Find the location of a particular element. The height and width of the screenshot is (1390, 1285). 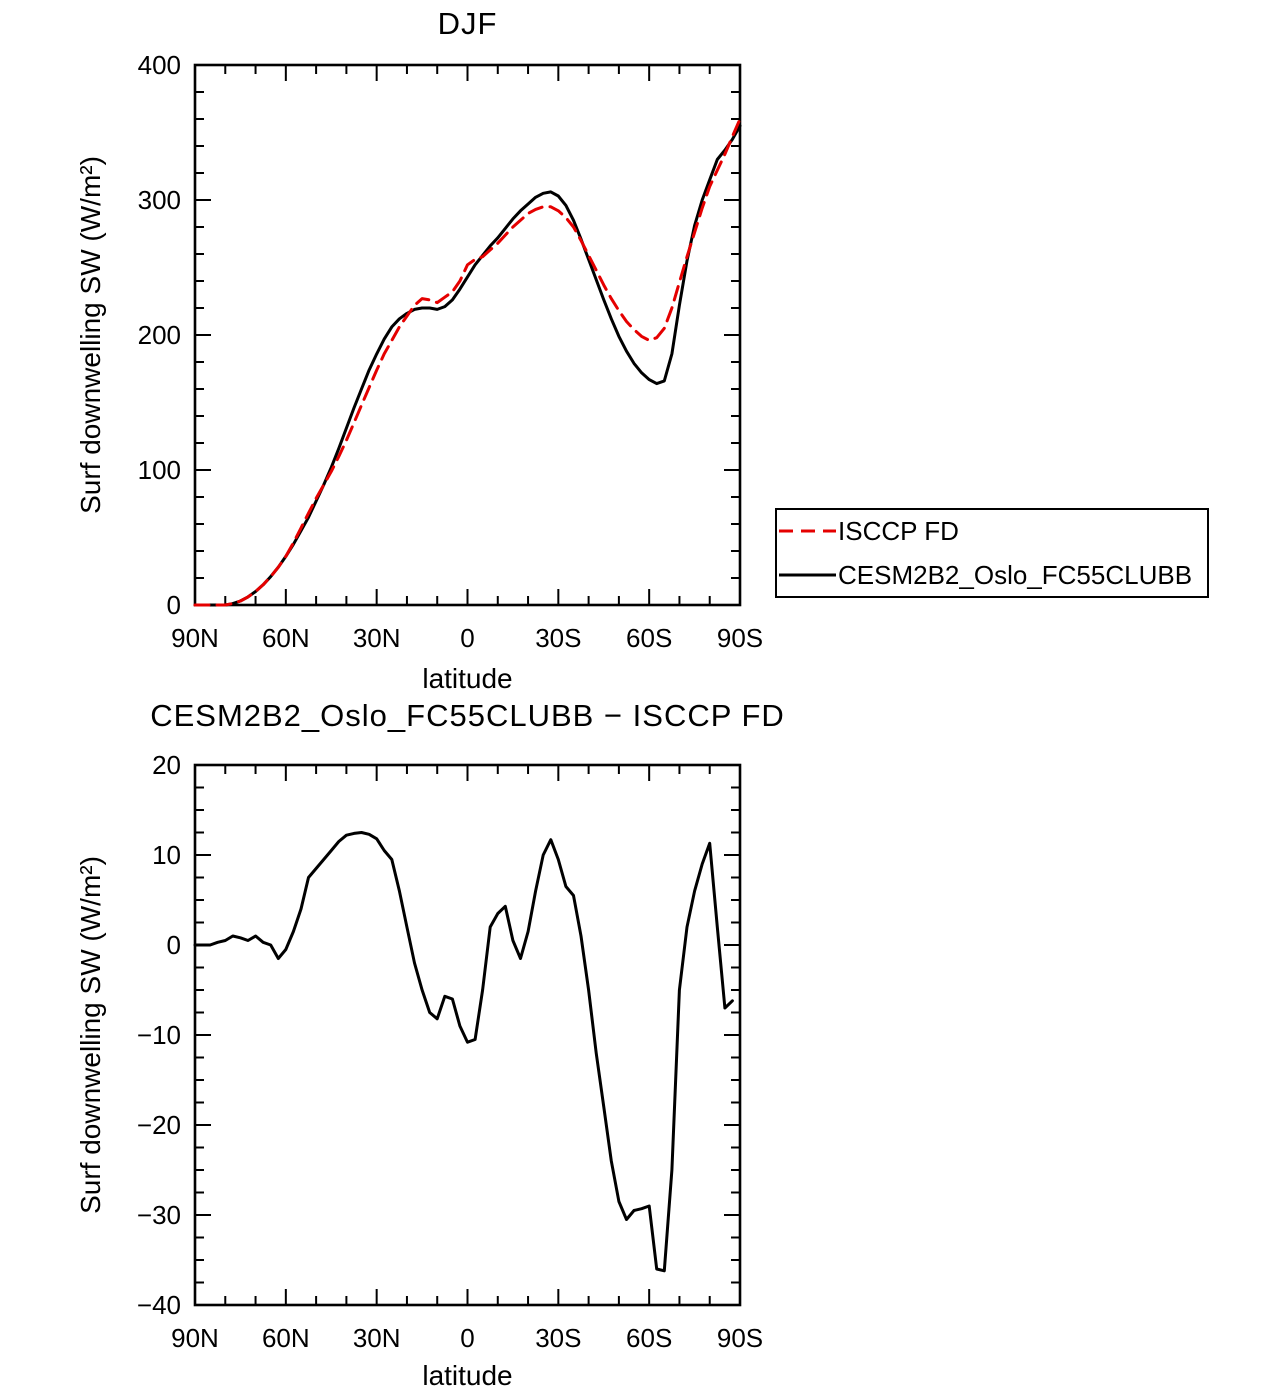

y-tick-label: 10 is located at coordinates (166, 855).